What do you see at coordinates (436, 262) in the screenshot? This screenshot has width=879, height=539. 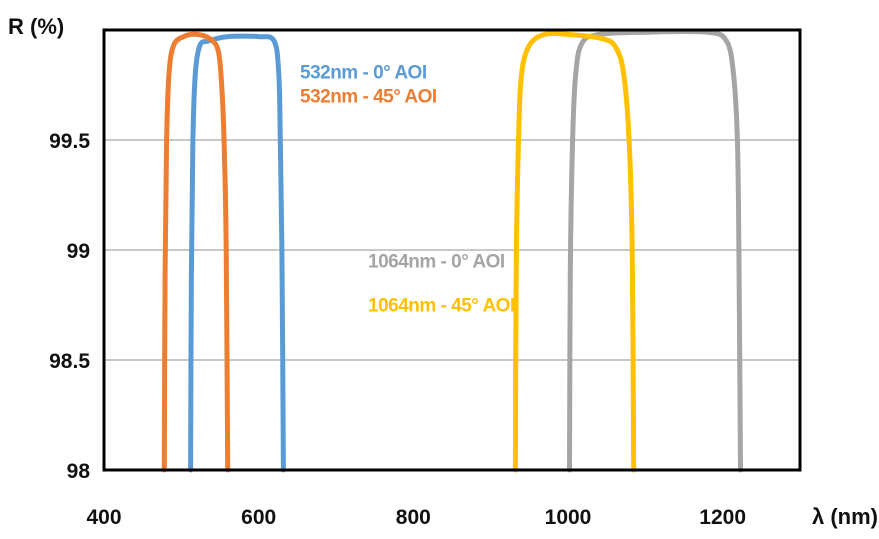 I see `series-label-2: 1064nm - 0° AOI` at bounding box center [436, 262].